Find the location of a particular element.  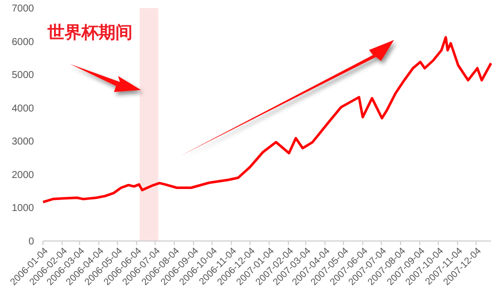

y-tick-label: 4000 is located at coordinates (23, 108).